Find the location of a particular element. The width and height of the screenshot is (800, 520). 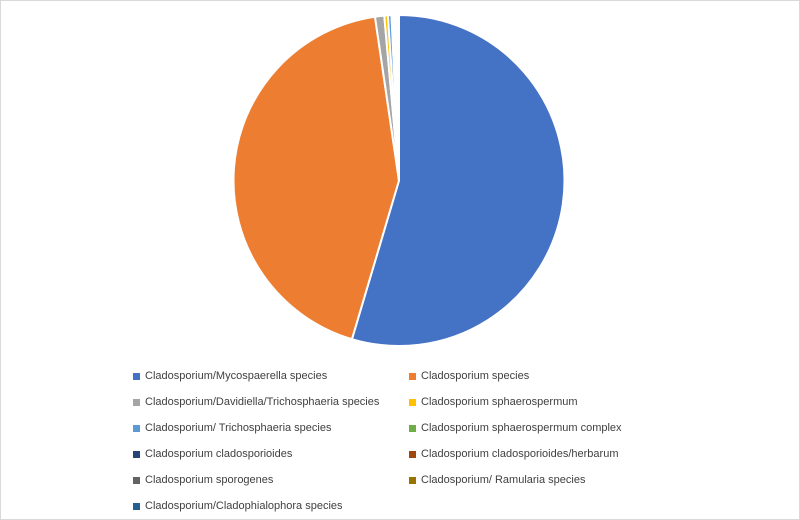

legend-item: Cladosporium/Mycospaerella species is located at coordinates (271, 375).